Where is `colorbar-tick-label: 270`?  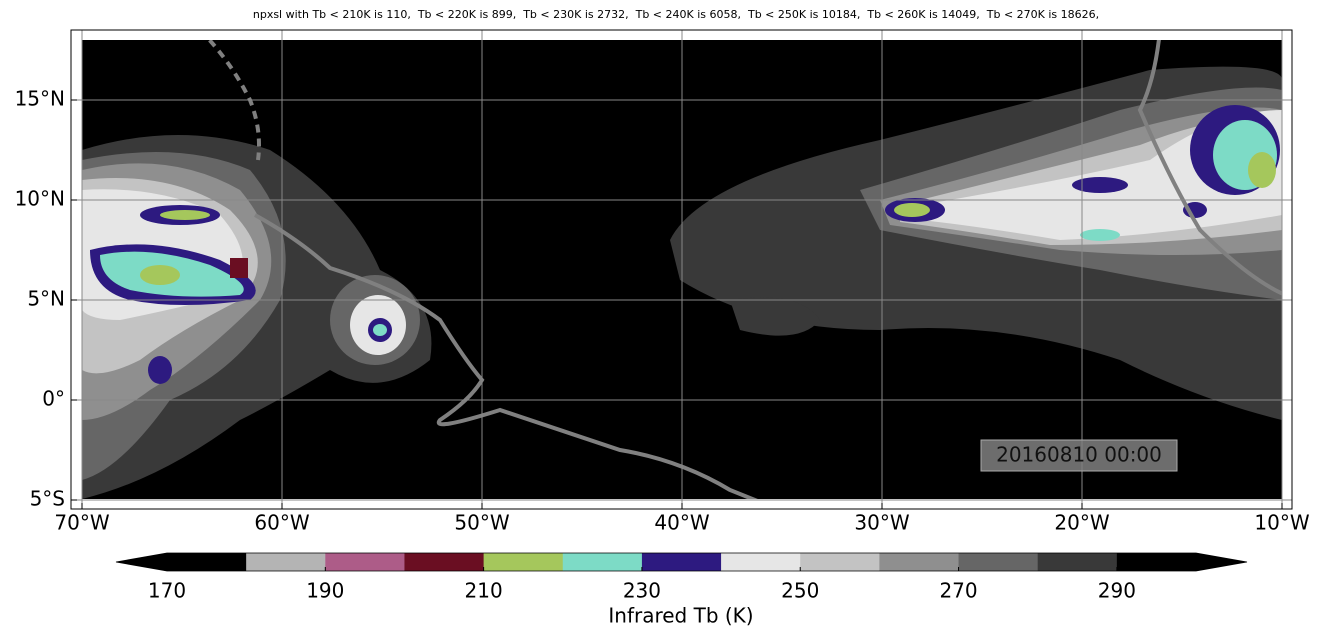 colorbar-tick-label: 270 is located at coordinates (958, 591).